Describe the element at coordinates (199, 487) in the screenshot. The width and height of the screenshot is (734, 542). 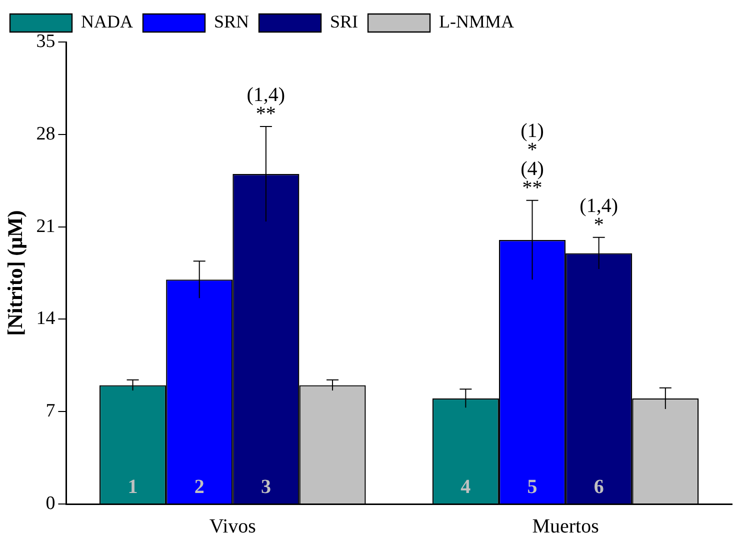
I see `annotation: 2` at that location.